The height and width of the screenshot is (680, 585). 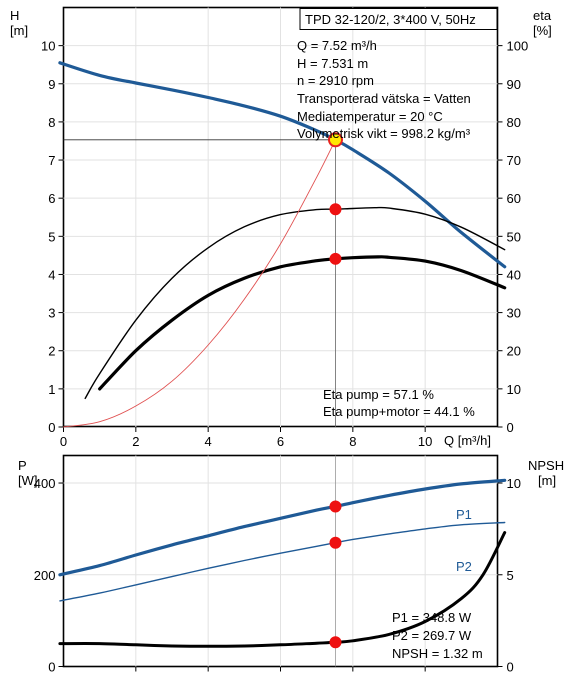 What do you see at coordinates (518, 46) in the screenshot?
I see `right-tick-label: 100` at bounding box center [518, 46].